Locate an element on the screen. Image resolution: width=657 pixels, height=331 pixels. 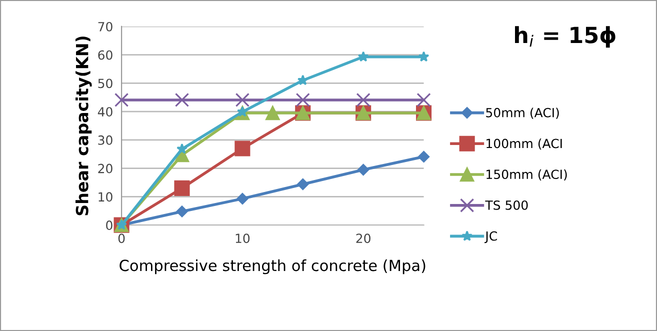
x-axis-title: Compressive strength of concrete (Mpa) is located at coordinates (273, 266).